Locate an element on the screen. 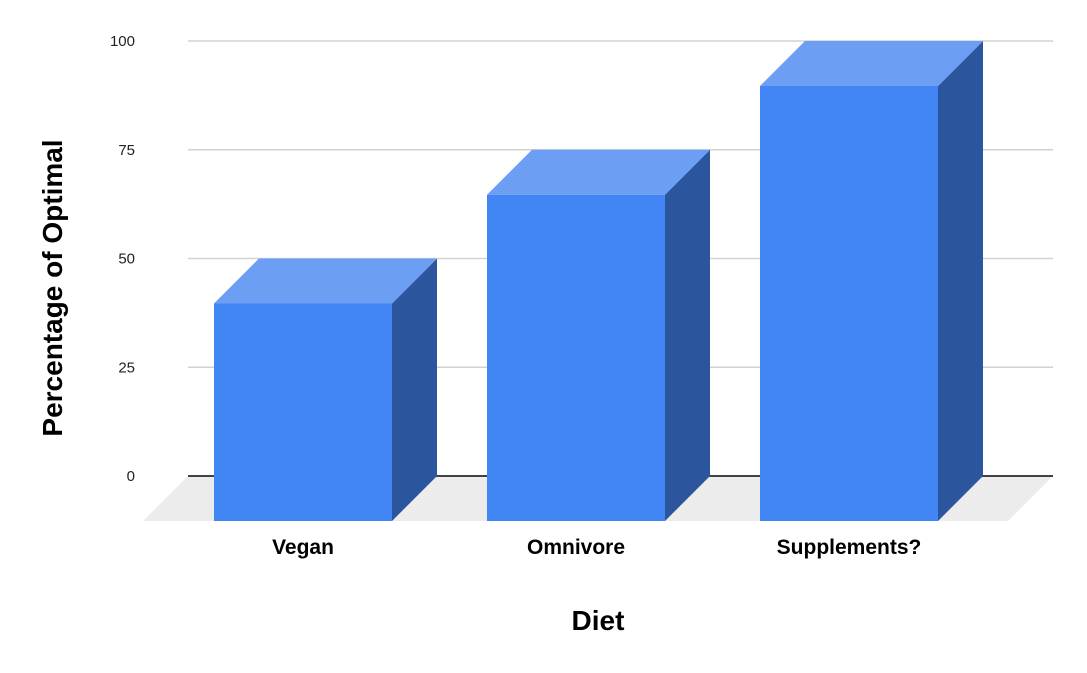 The image size is (1087, 673). category-label-omnivore: Omnivore is located at coordinates (576, 547).